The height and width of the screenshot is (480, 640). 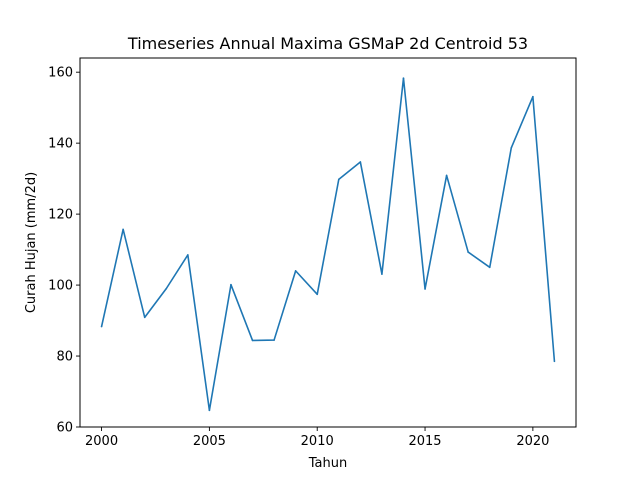 I want to click on y-tick-label: 160, so click(x=60, y=73).